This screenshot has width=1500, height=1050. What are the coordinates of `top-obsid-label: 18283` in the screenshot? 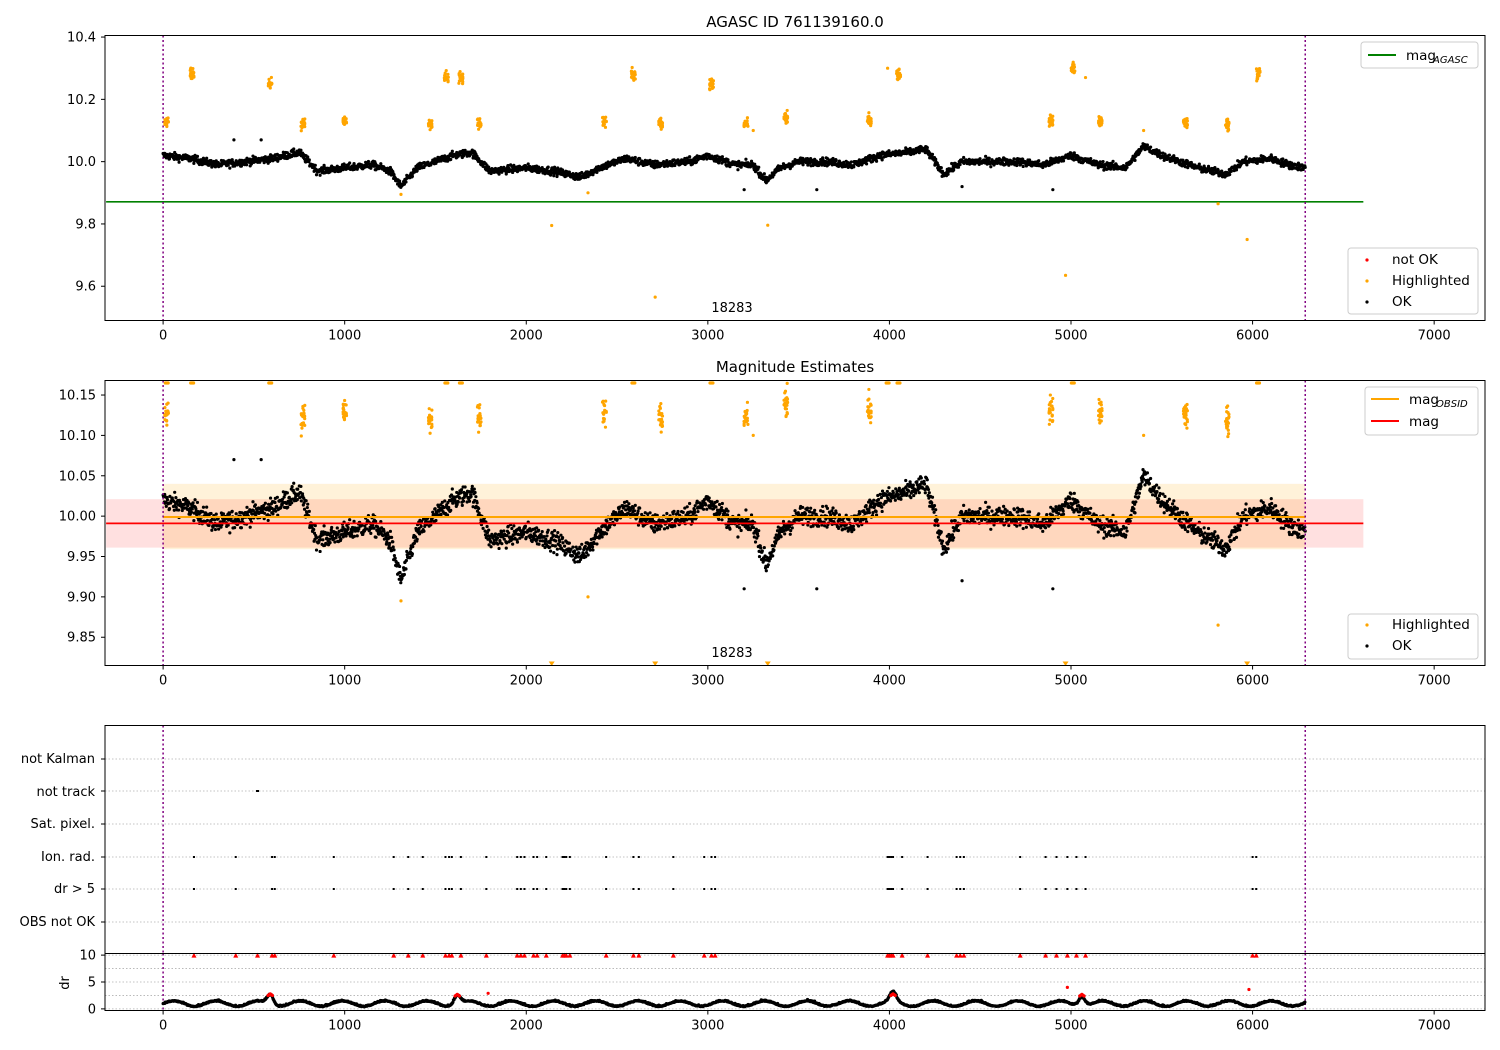 It's located at (731, 308).